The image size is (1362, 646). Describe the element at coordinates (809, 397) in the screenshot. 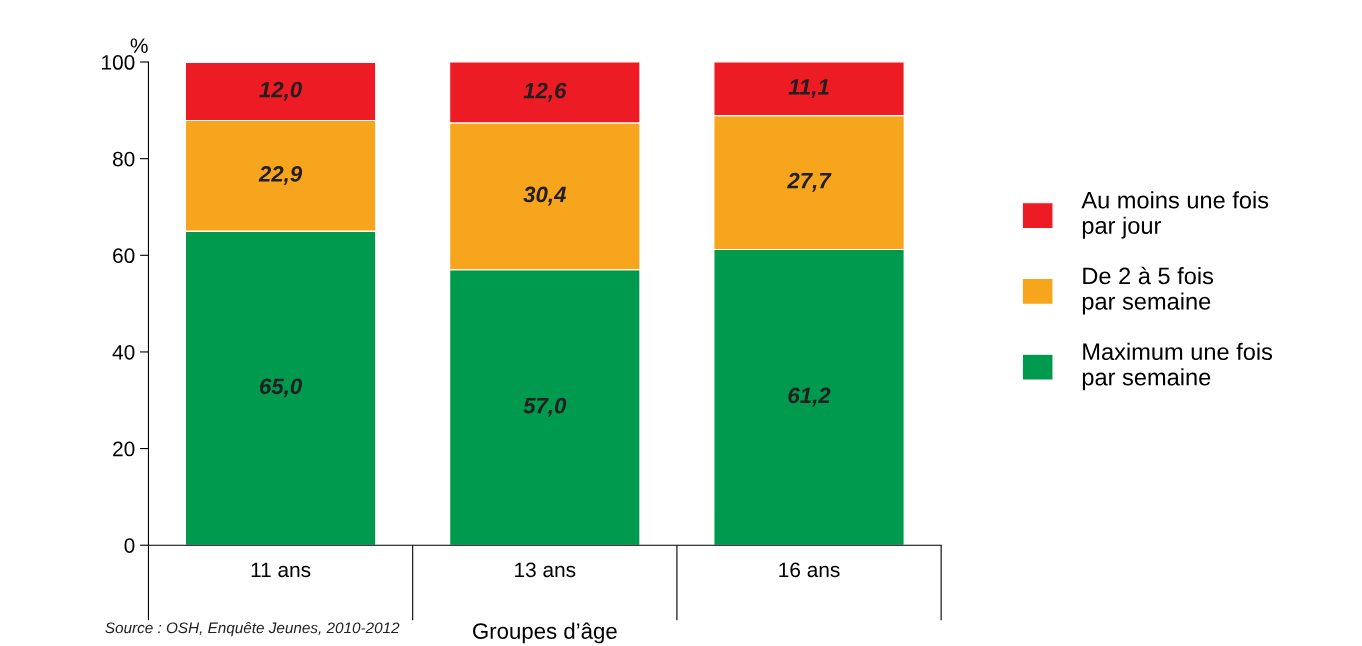

I see `data-label: 61,2` at that location.